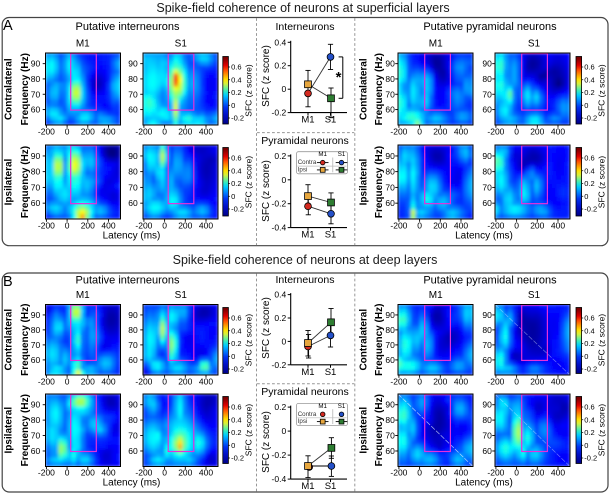 Image resolution: width=611 pixels, height=496 pixels. I want to click on svg-text: A, so click(8, 26).